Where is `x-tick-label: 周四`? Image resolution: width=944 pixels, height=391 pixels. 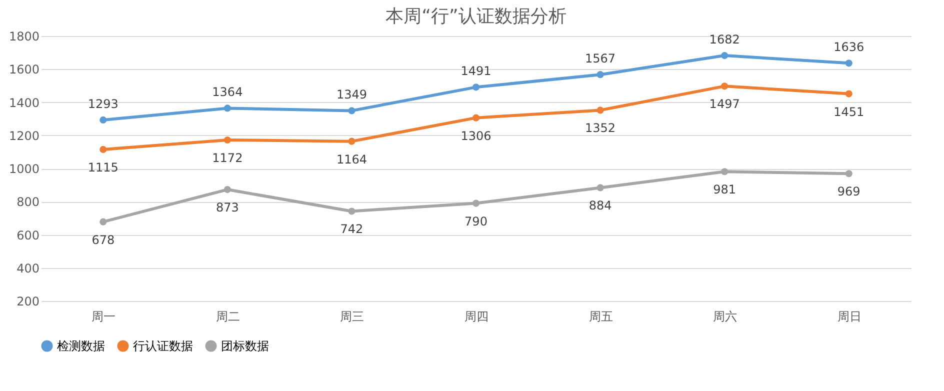 x-tick-label: 周四 is located at coordinates (476, 317).